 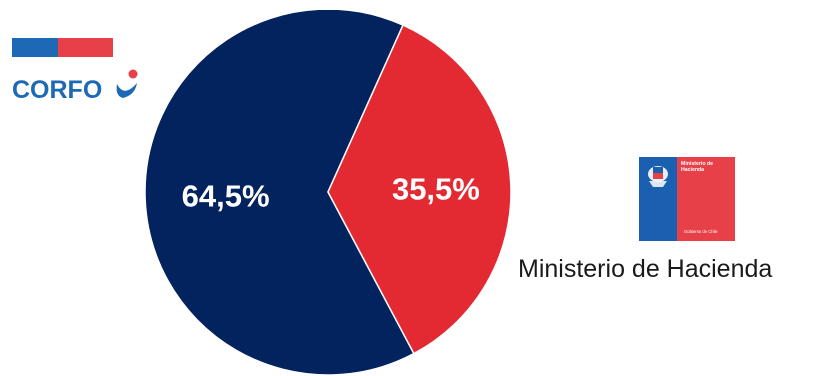 What do you see at coordinates (75, 71) in the screenshot?
I see `corfo-logo: CORFO` at bounding box center [75, 71].